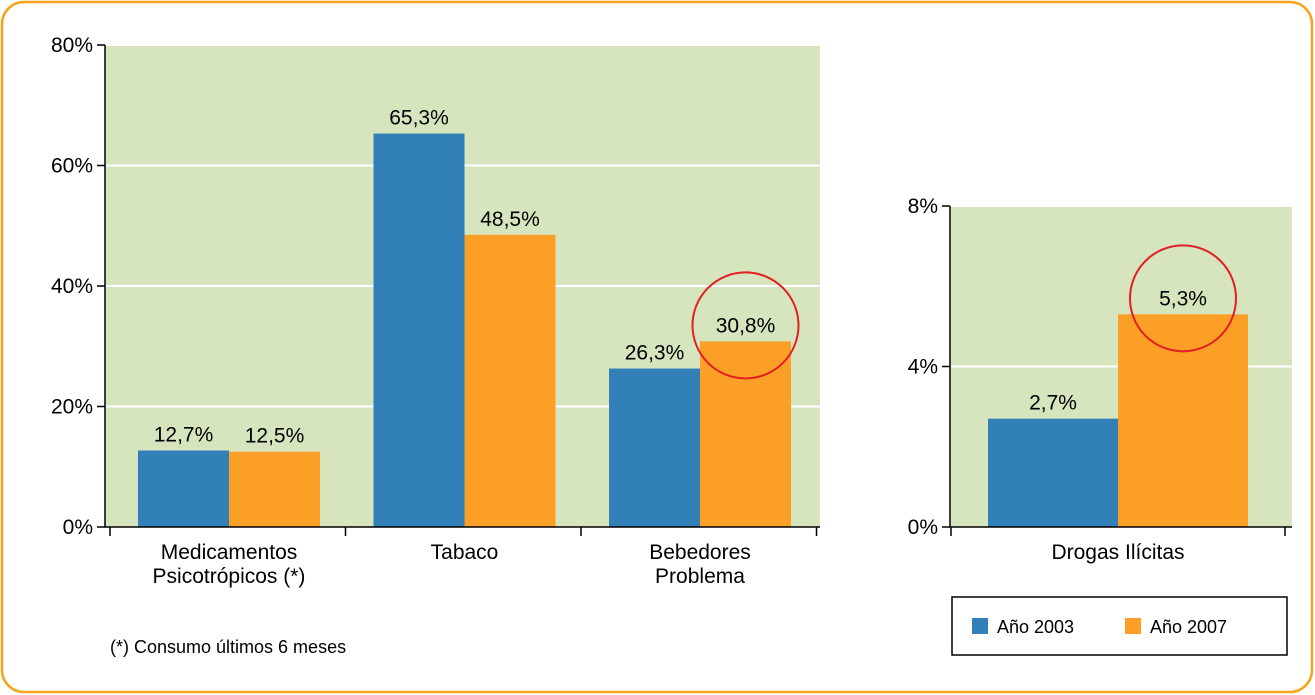 Image resolution: width=1315 pixels, height=695 pixels. I want to click on y-tick-label: 40%, so click(72, 286).